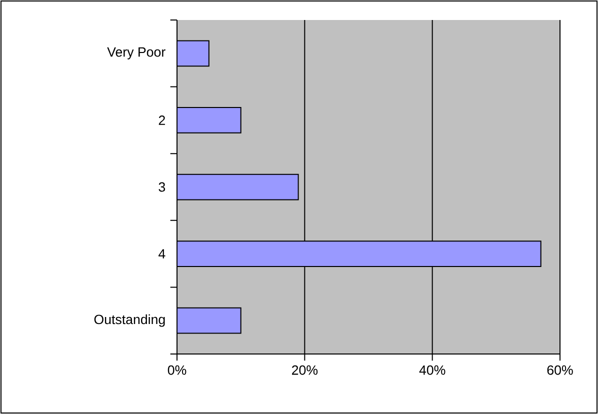 This screenshot has height=414, width=598. Describe the element at coordinates (177, 370) in the screenshot. I see `x-tick-label: 0%` at that location.